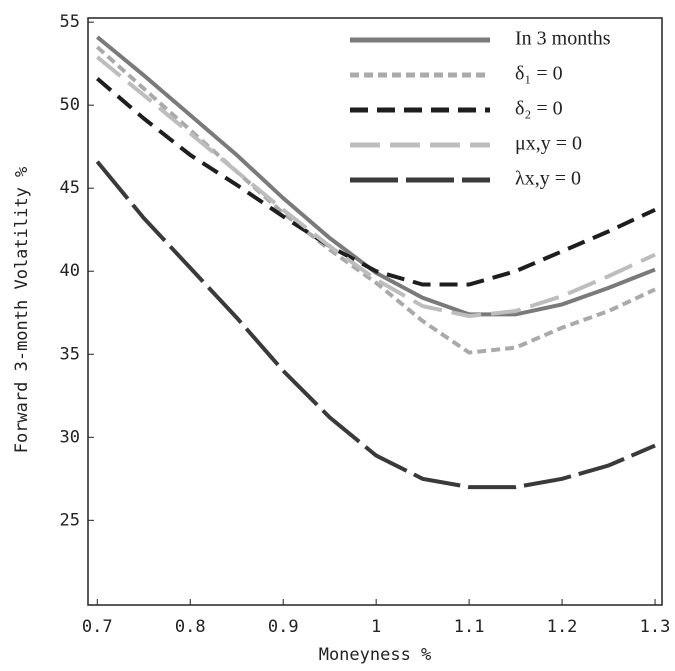  Describe the element at coordinates (22, 310) in the screenshot. I see `y-axis-label: Forward 3-month Volatility %` at that location.